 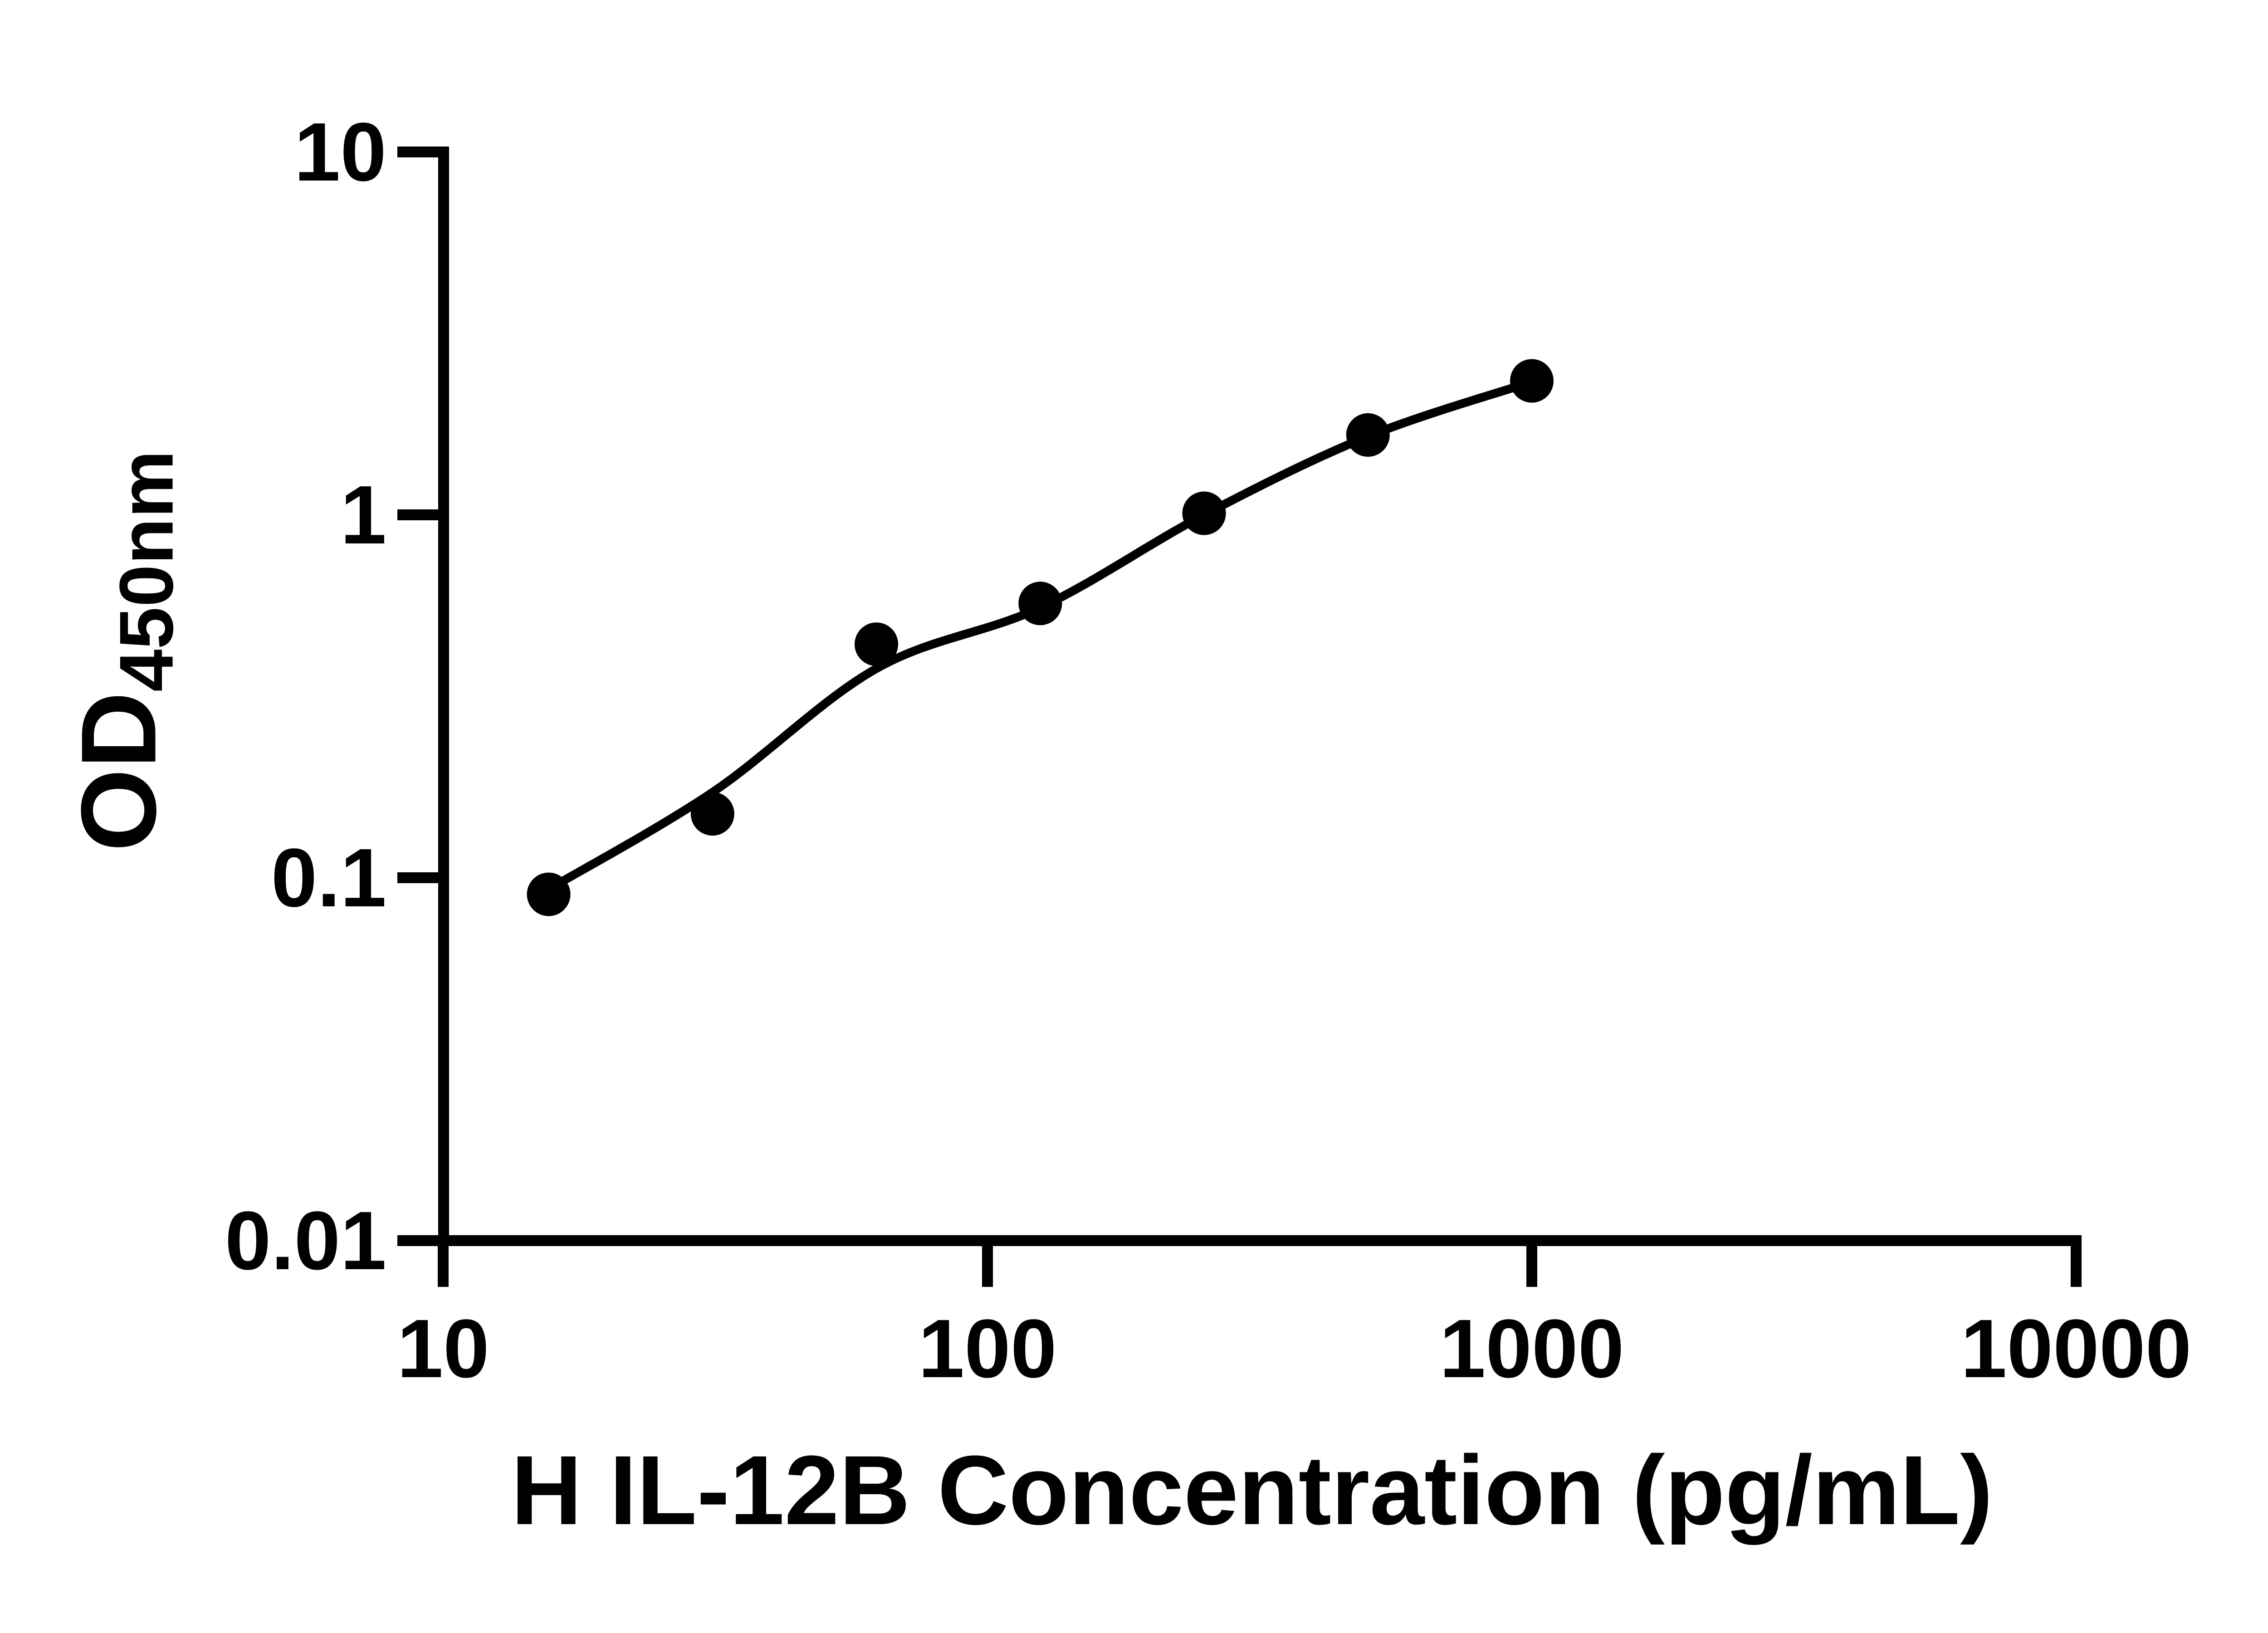 I want to click on x-tick-label: 10, so click(x=443, y=1348).